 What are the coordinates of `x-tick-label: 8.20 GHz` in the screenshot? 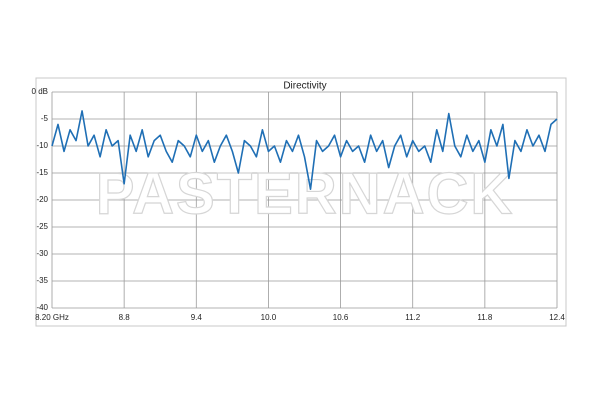 It's located at (52, 317).